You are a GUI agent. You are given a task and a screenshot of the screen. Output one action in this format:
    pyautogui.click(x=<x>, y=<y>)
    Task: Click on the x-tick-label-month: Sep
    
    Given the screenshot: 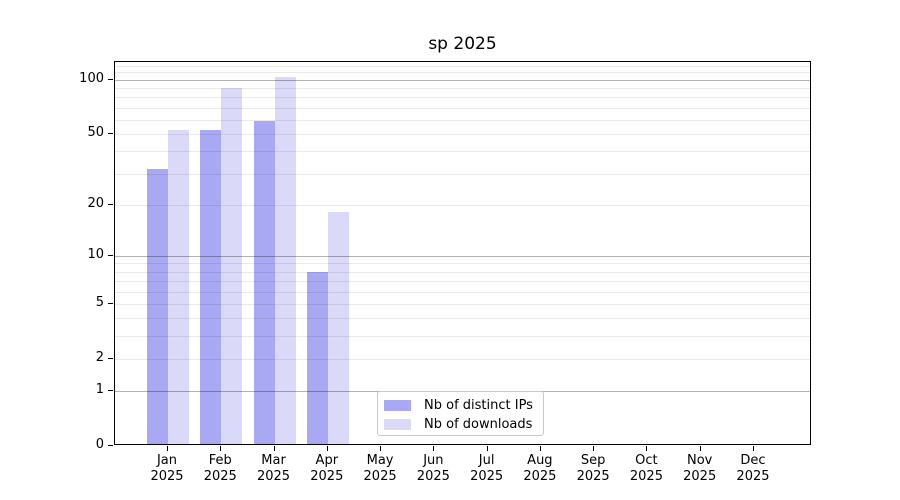 What is the action you would take?
    pyautogui.click(x=593, y=460)
    